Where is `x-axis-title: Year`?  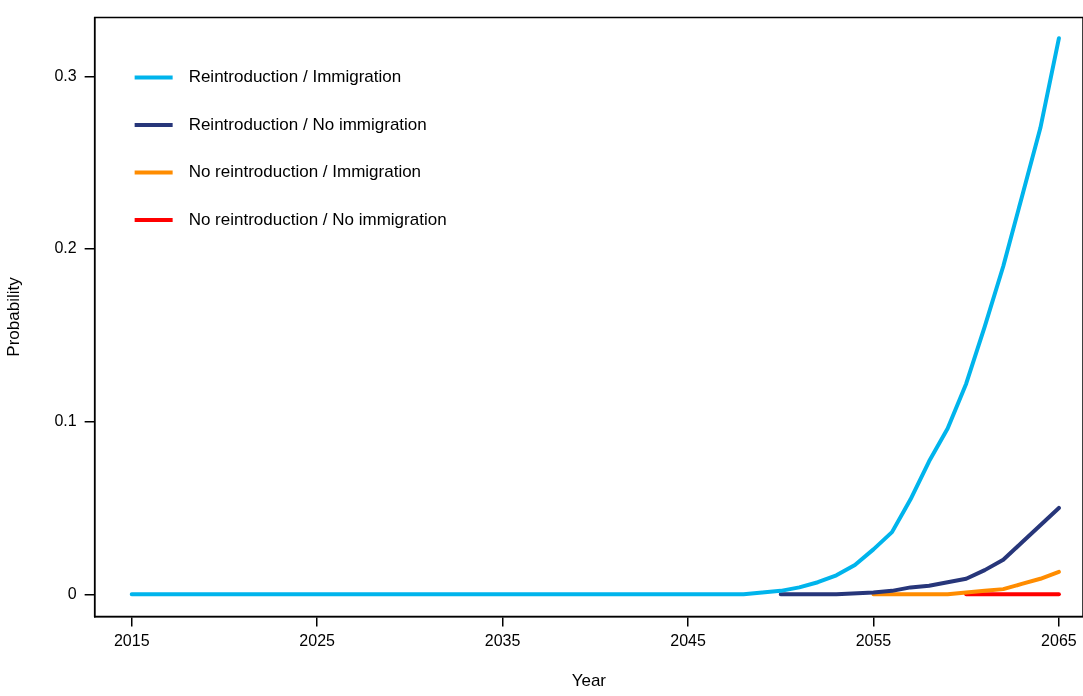 x-axis-title: Year is located at coordinates (589, 681).